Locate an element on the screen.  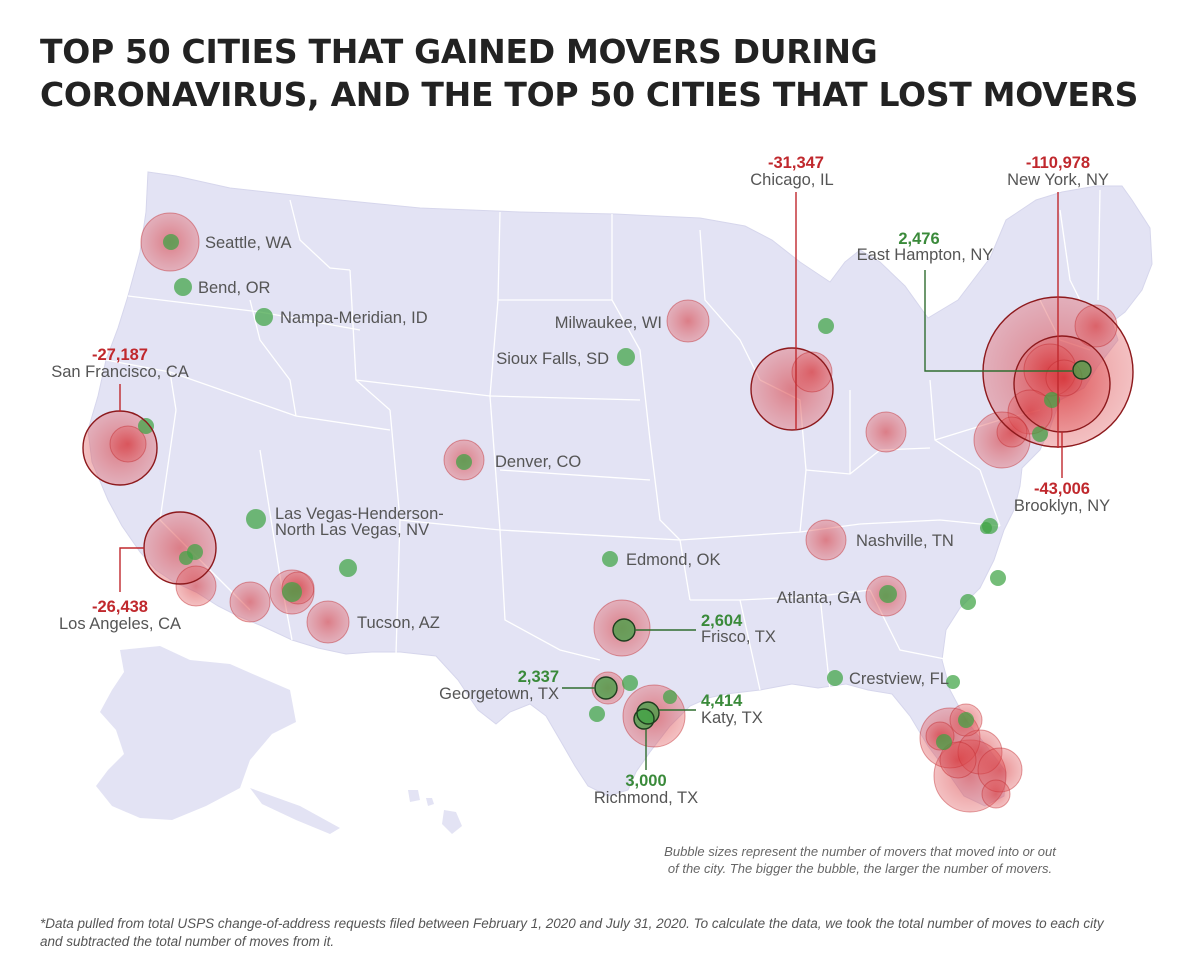
value-georgetown: 2,337 is located at coordinates (538, 677).